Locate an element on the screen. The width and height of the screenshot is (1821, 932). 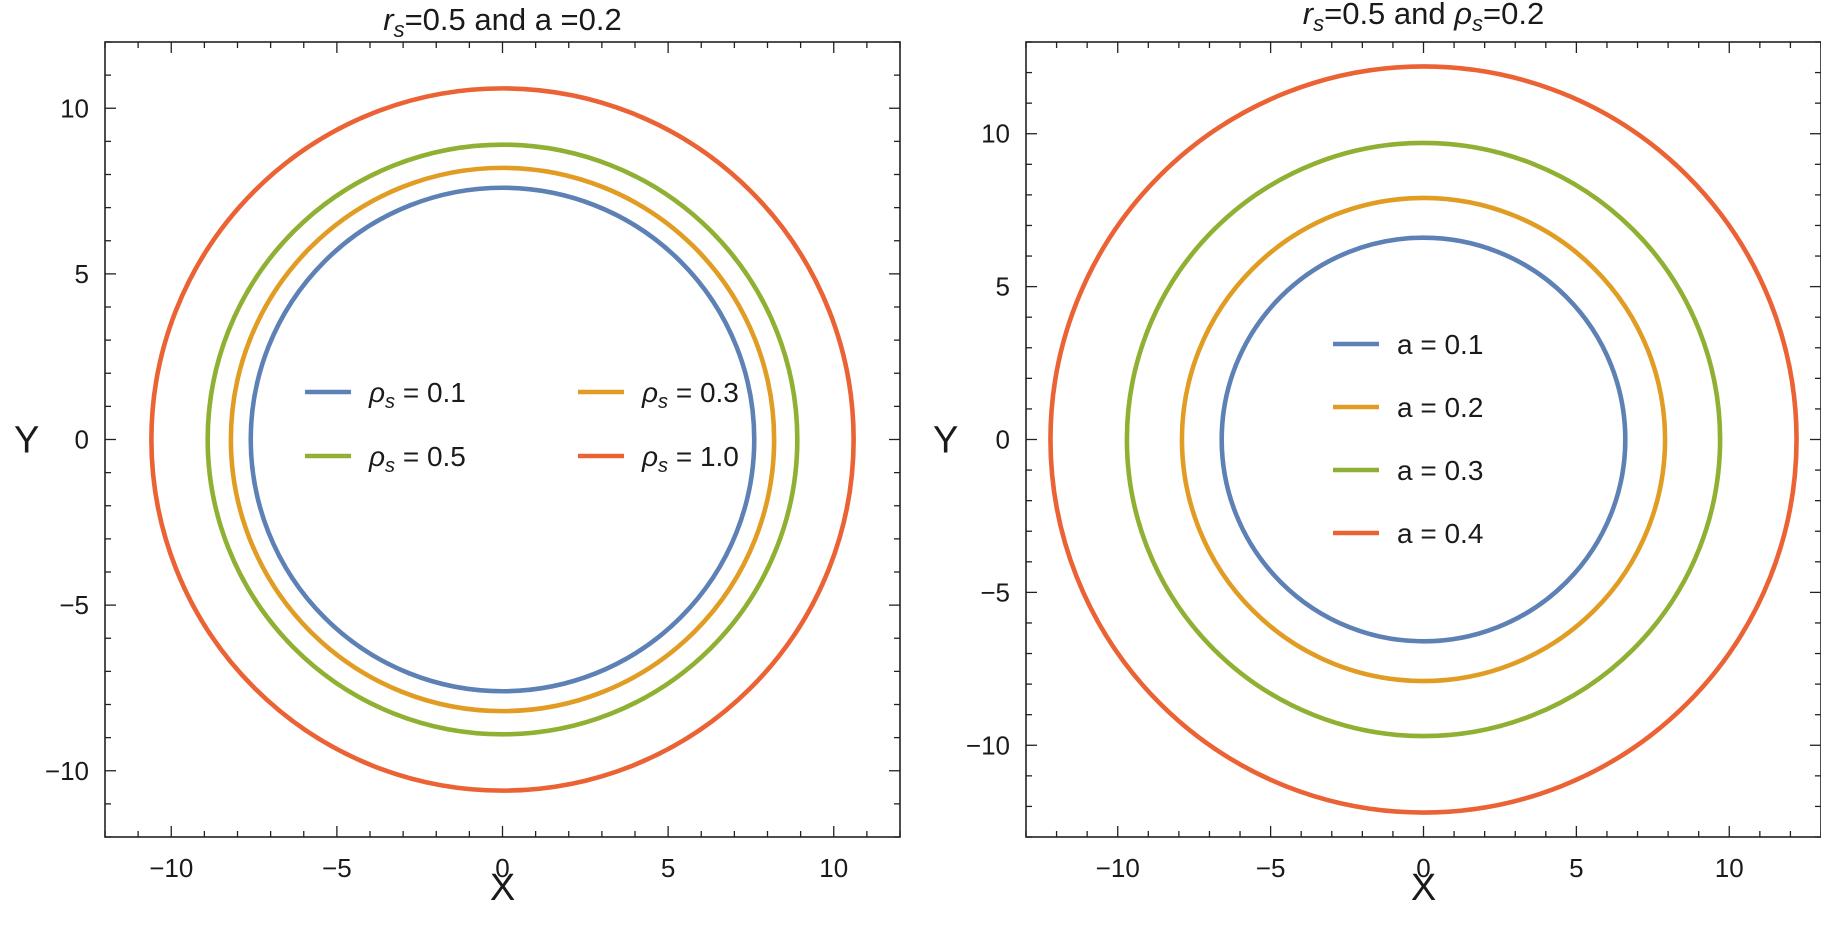
legend-label: ρs = 1.0 is located at coordinates (690, 459).